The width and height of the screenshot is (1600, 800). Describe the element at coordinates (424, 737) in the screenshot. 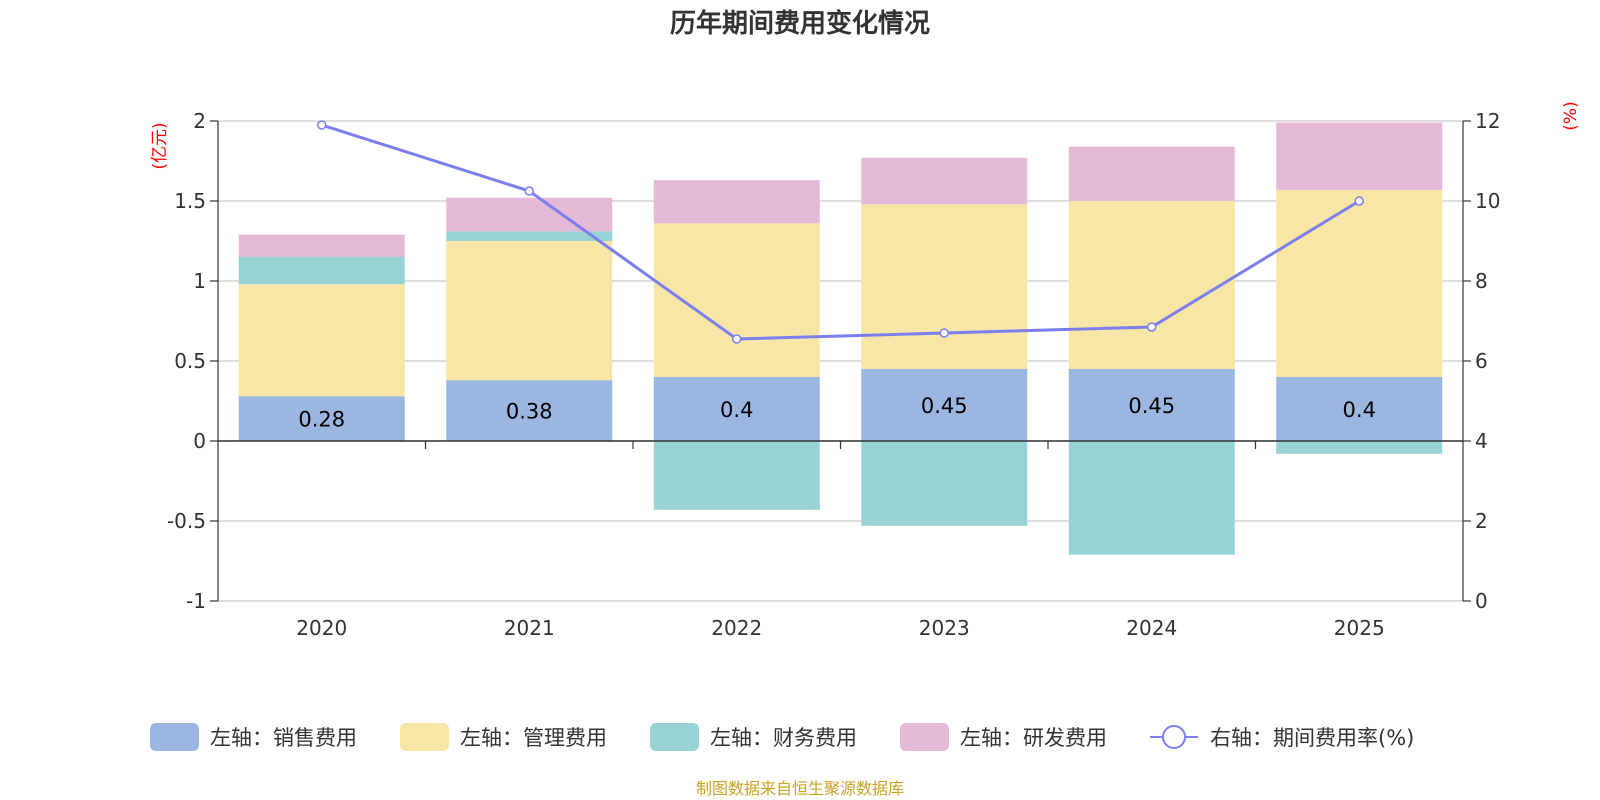

I see `legend-swatch-admin` at that location.